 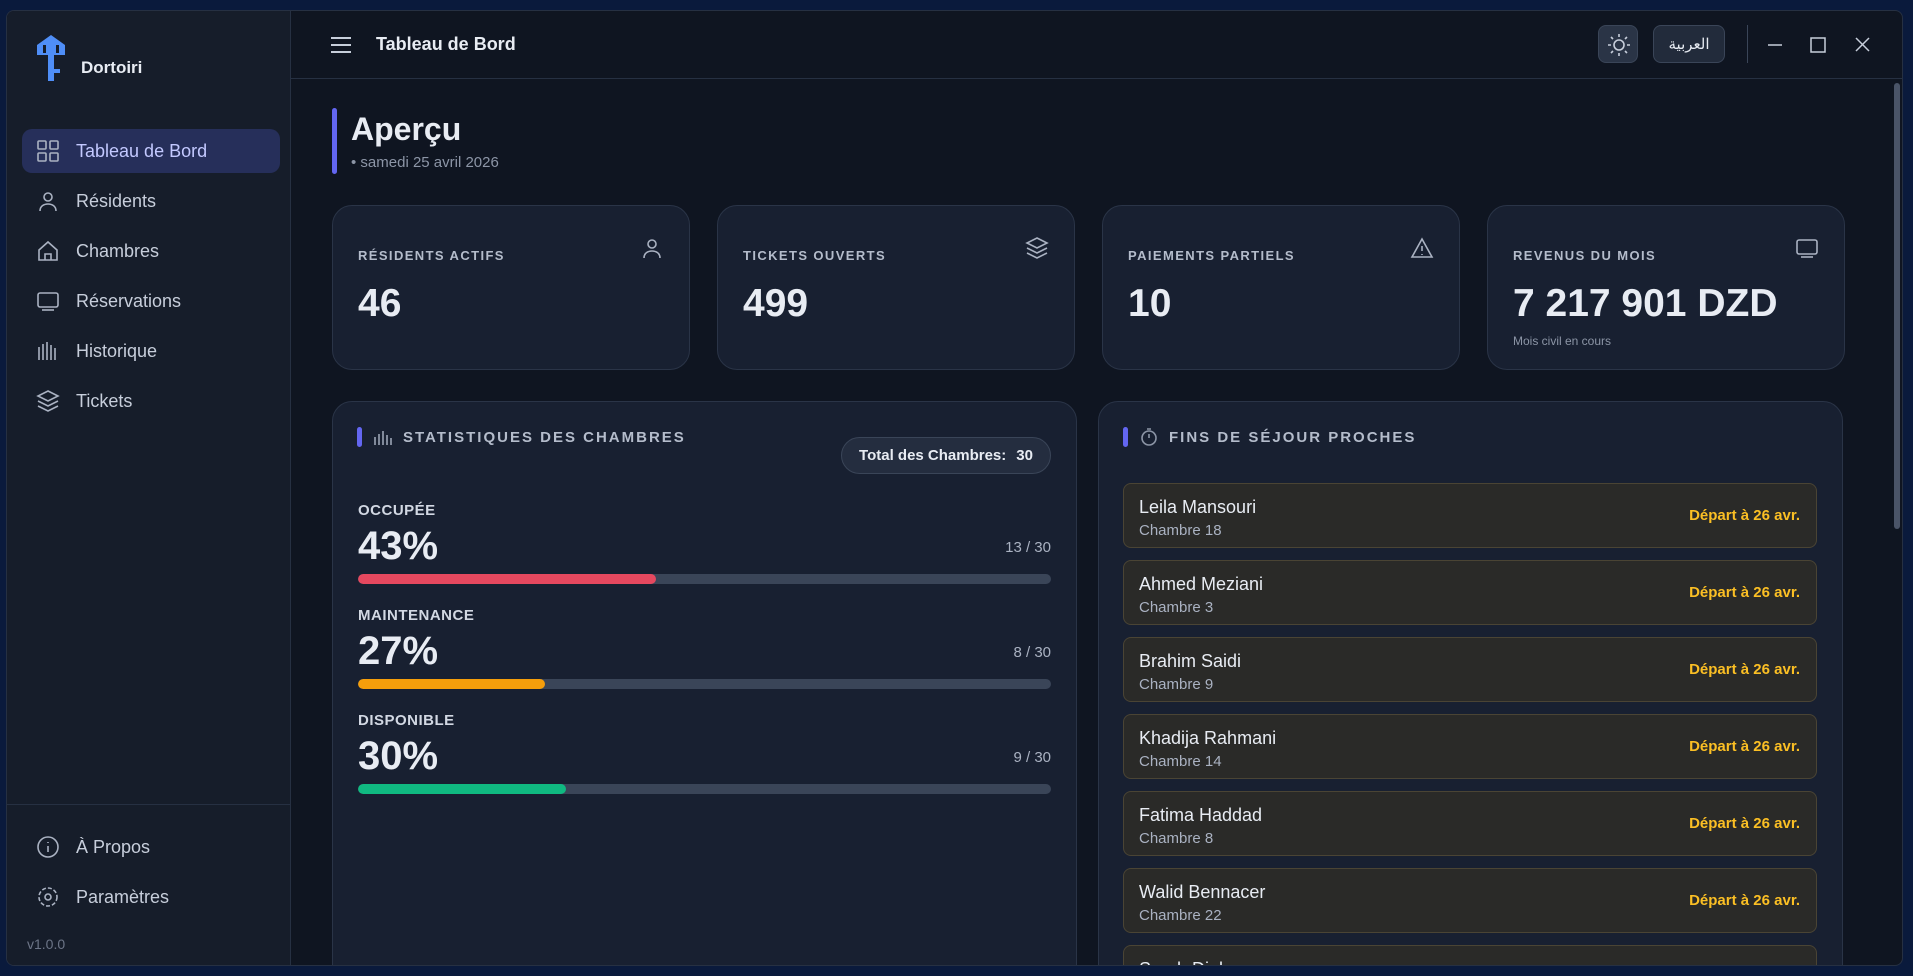 What do you see at coordinates (113, 846) in the screenshot?
I see `nav-item: À Propos` at bounding box center [113, 846].